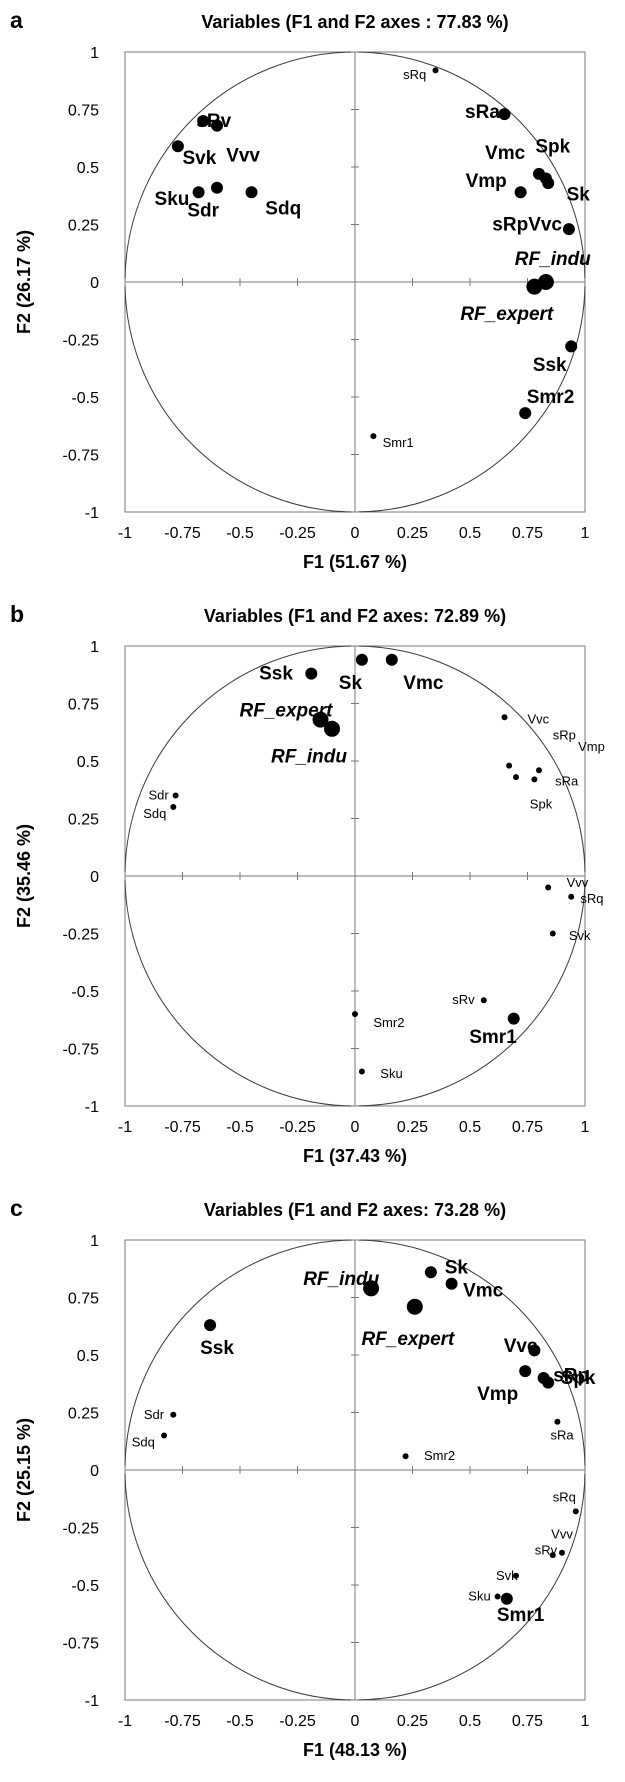  Describe the element at coordinates (88, 168) in the screenshot. I see `y-tick-label: 0.5` at that location.